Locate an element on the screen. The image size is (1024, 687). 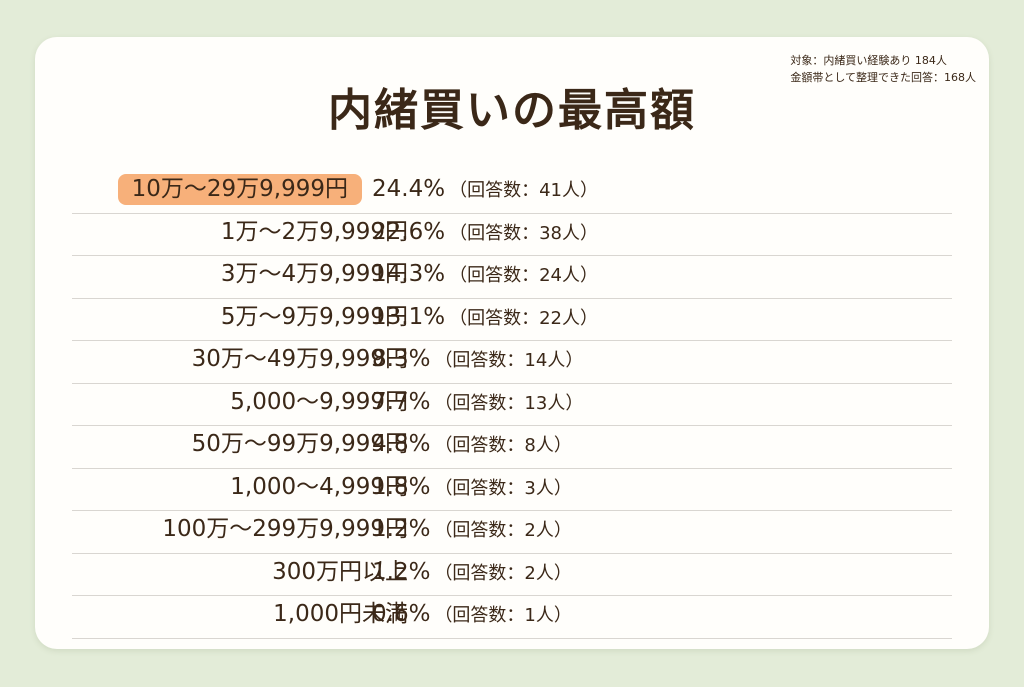
note-line-1: 対象：内緒買い経験あり 184人 is located at coordinates (868, 60).